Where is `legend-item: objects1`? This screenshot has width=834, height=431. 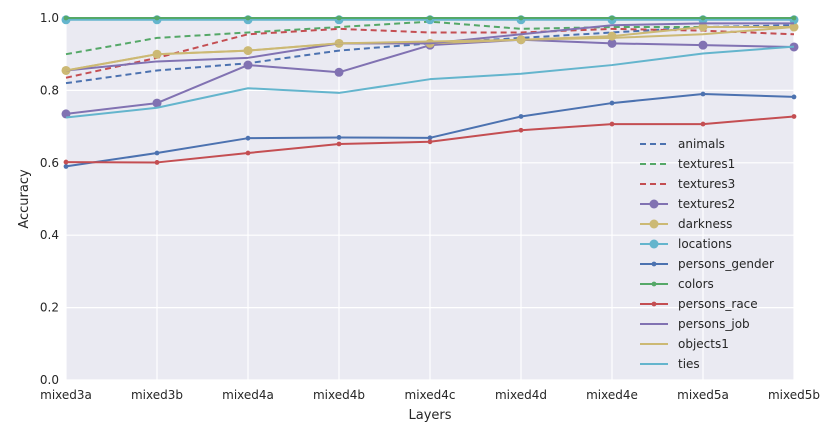 legend-item: objects1 is located at coordinates (684, 344).